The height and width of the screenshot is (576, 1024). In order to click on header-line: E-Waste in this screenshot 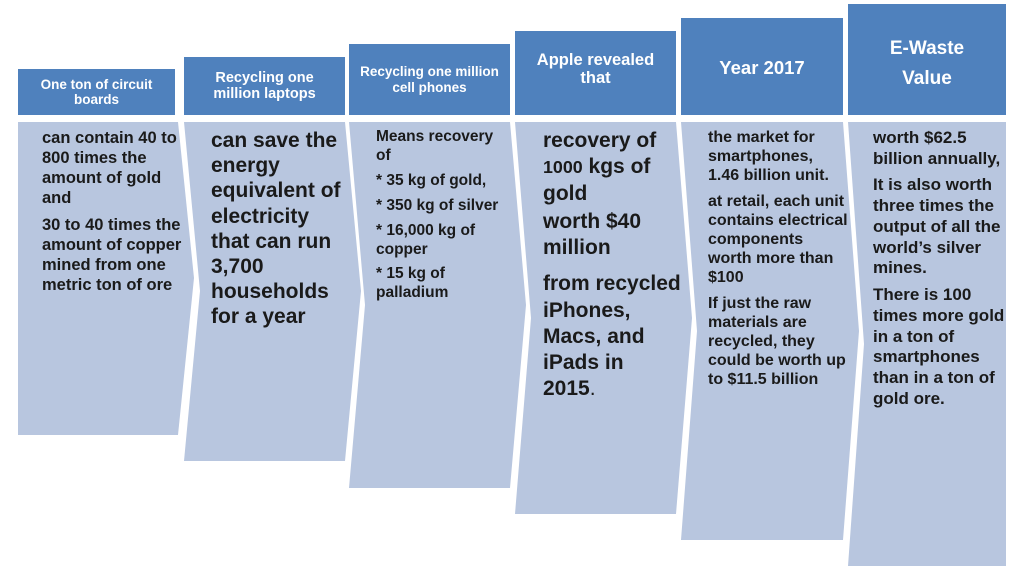, I will do `click(927, 48)`.